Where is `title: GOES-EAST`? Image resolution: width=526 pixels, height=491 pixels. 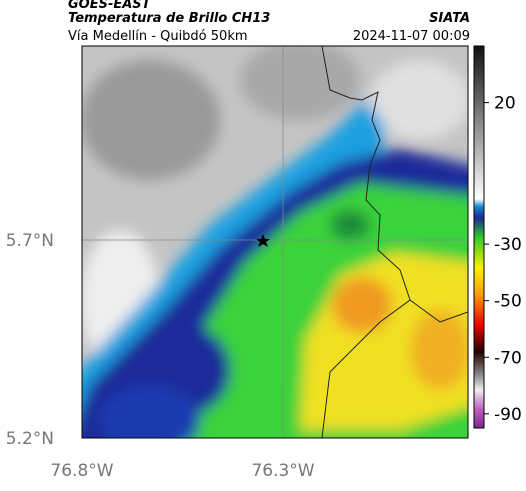 title: GOES-EAST is located at coordinates (110, 6).